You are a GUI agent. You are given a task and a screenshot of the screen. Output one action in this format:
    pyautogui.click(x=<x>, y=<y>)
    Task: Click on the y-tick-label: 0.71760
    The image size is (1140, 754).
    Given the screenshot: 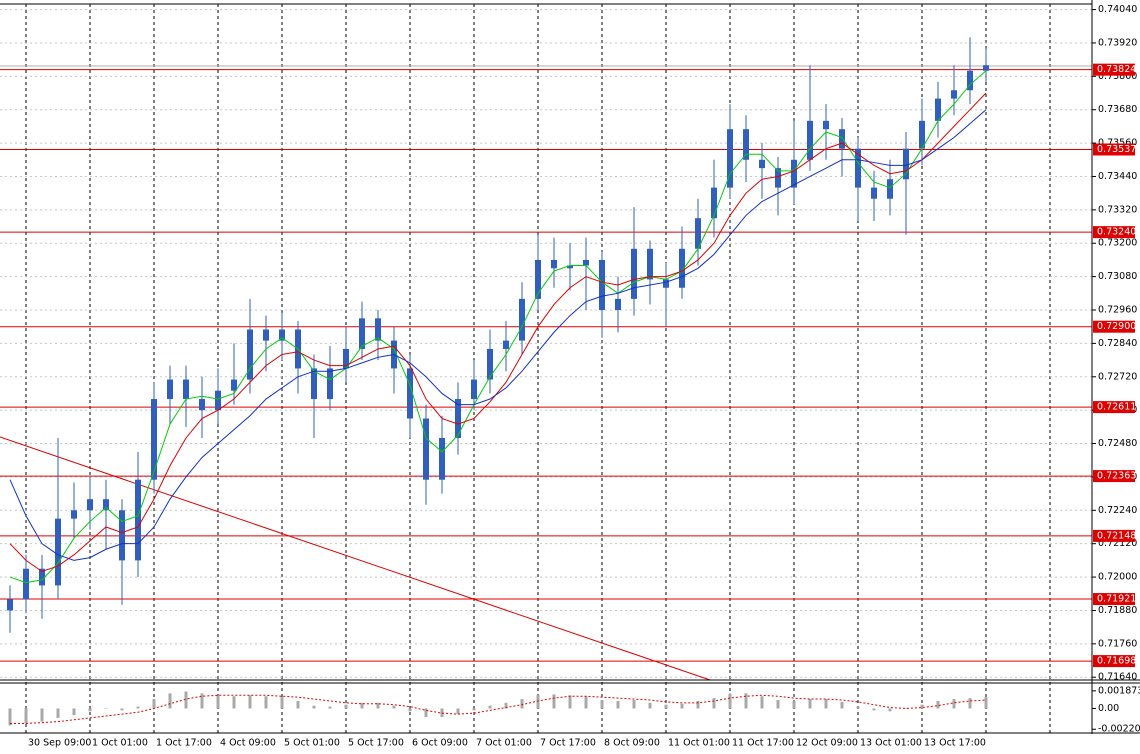 What is the action you would take?
    pyautogui.click(x=1117, y=643)
    